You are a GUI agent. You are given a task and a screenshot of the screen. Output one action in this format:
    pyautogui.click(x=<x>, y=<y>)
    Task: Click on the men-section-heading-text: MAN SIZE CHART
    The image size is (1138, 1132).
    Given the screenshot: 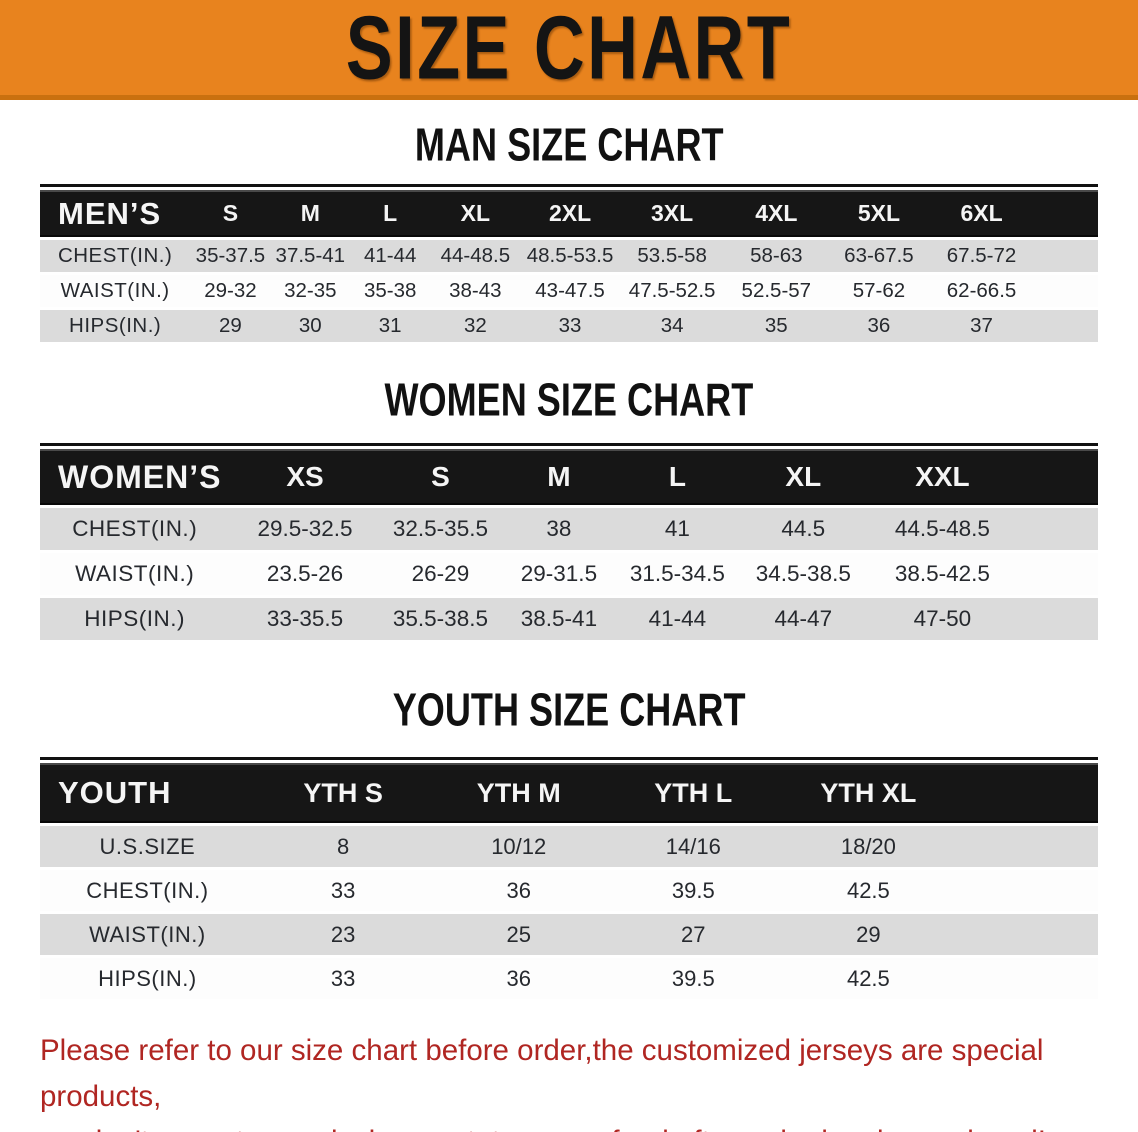 What is the action you would take?
    pyautogui.click(x=569, y=145)
    